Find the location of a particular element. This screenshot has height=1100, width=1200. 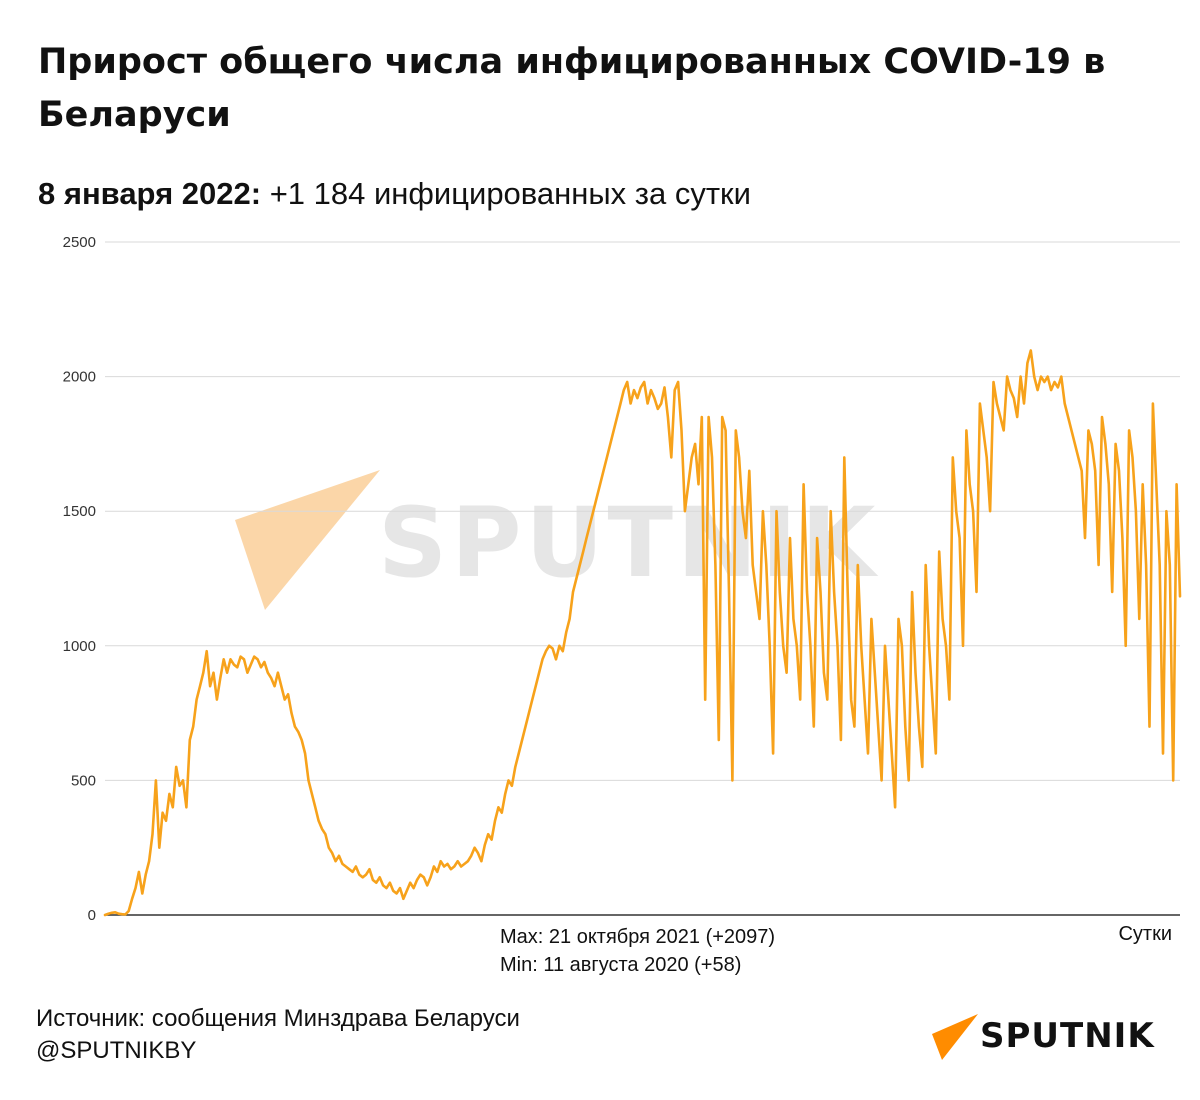

x-axis-label: Сутки is located at coordinates (1145, 934).